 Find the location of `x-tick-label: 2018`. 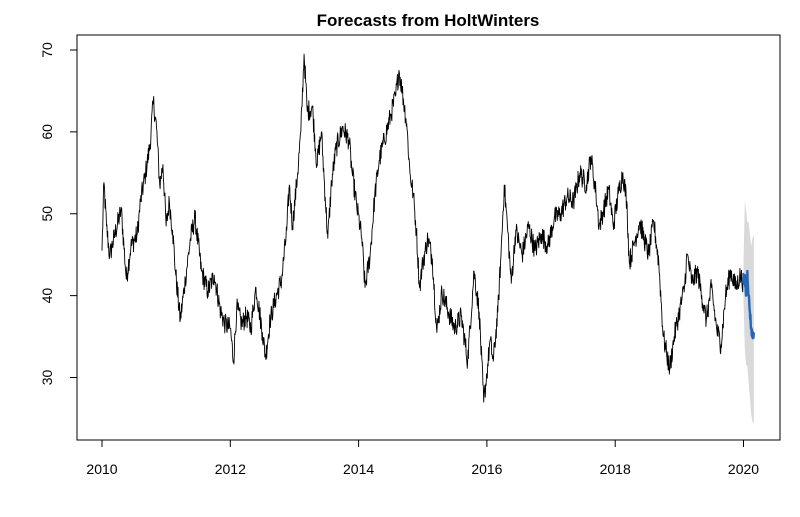

x-tick-label: 2018 is located at coordinates (615, 469).